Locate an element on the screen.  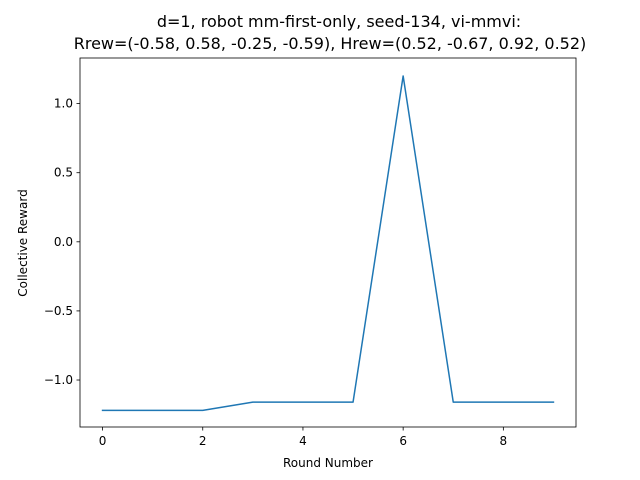
x-tick-label: 6 is located at coordinates (403, 441).